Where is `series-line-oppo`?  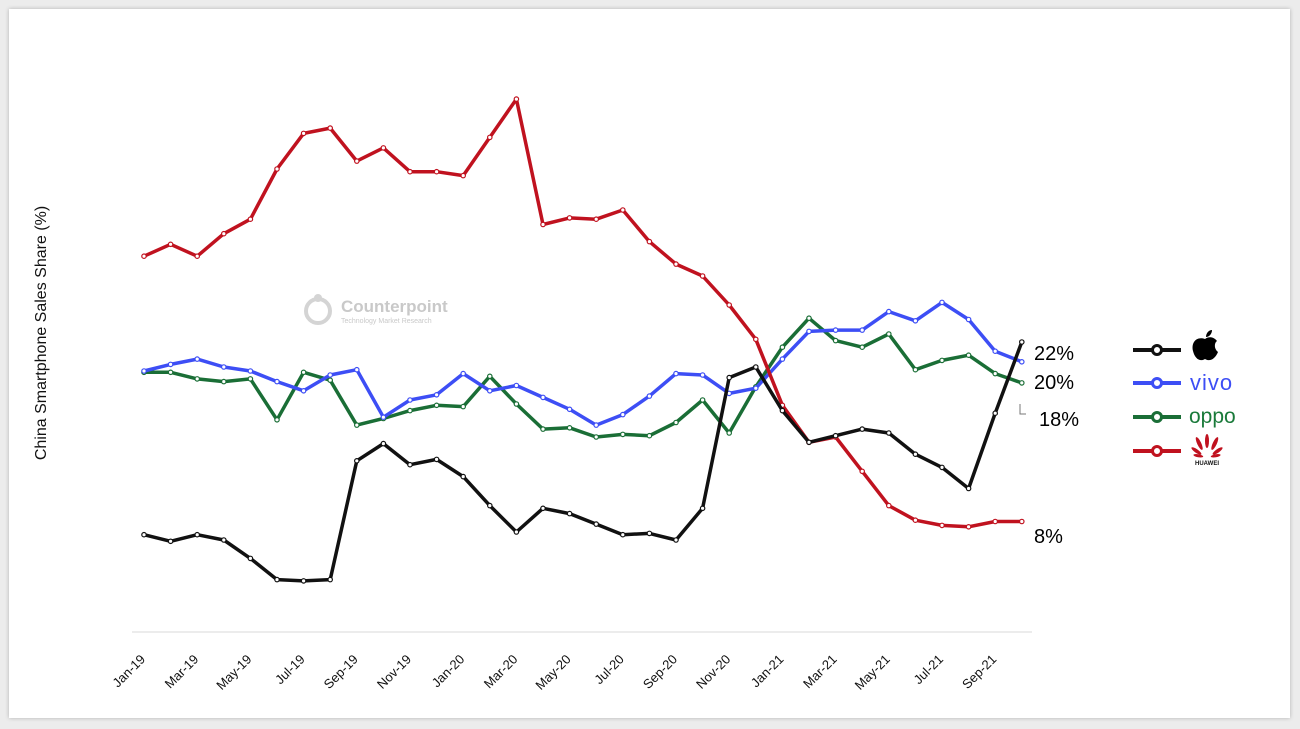
series-line-oppo is located at coordinates (583, 377).